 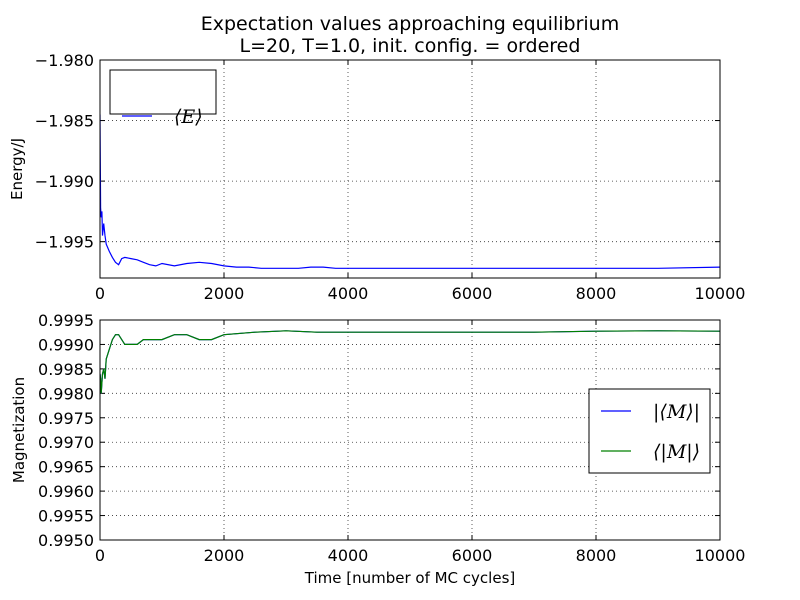 What do you see at coordinates (66, 369) in the screenshot?
I see `y-tick-label: 0.9985` at bounding box center [66, 369].